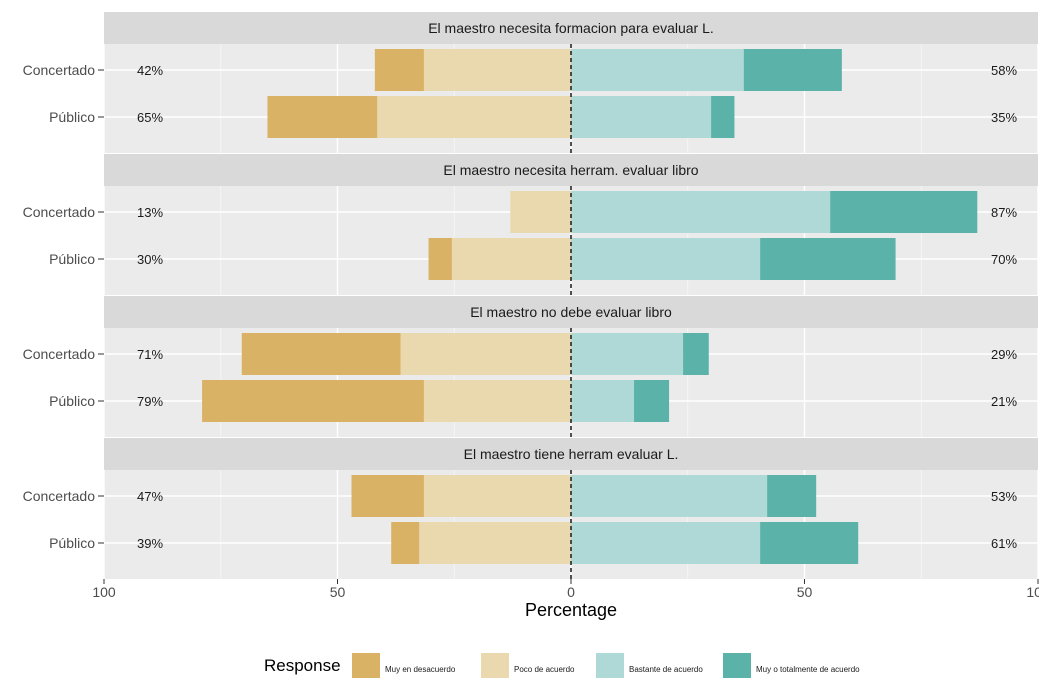 The width and height of the screenshot is (1039, 678). I want to click on panel-title: El maestro no debe evaluar libro, so click(571, 312).